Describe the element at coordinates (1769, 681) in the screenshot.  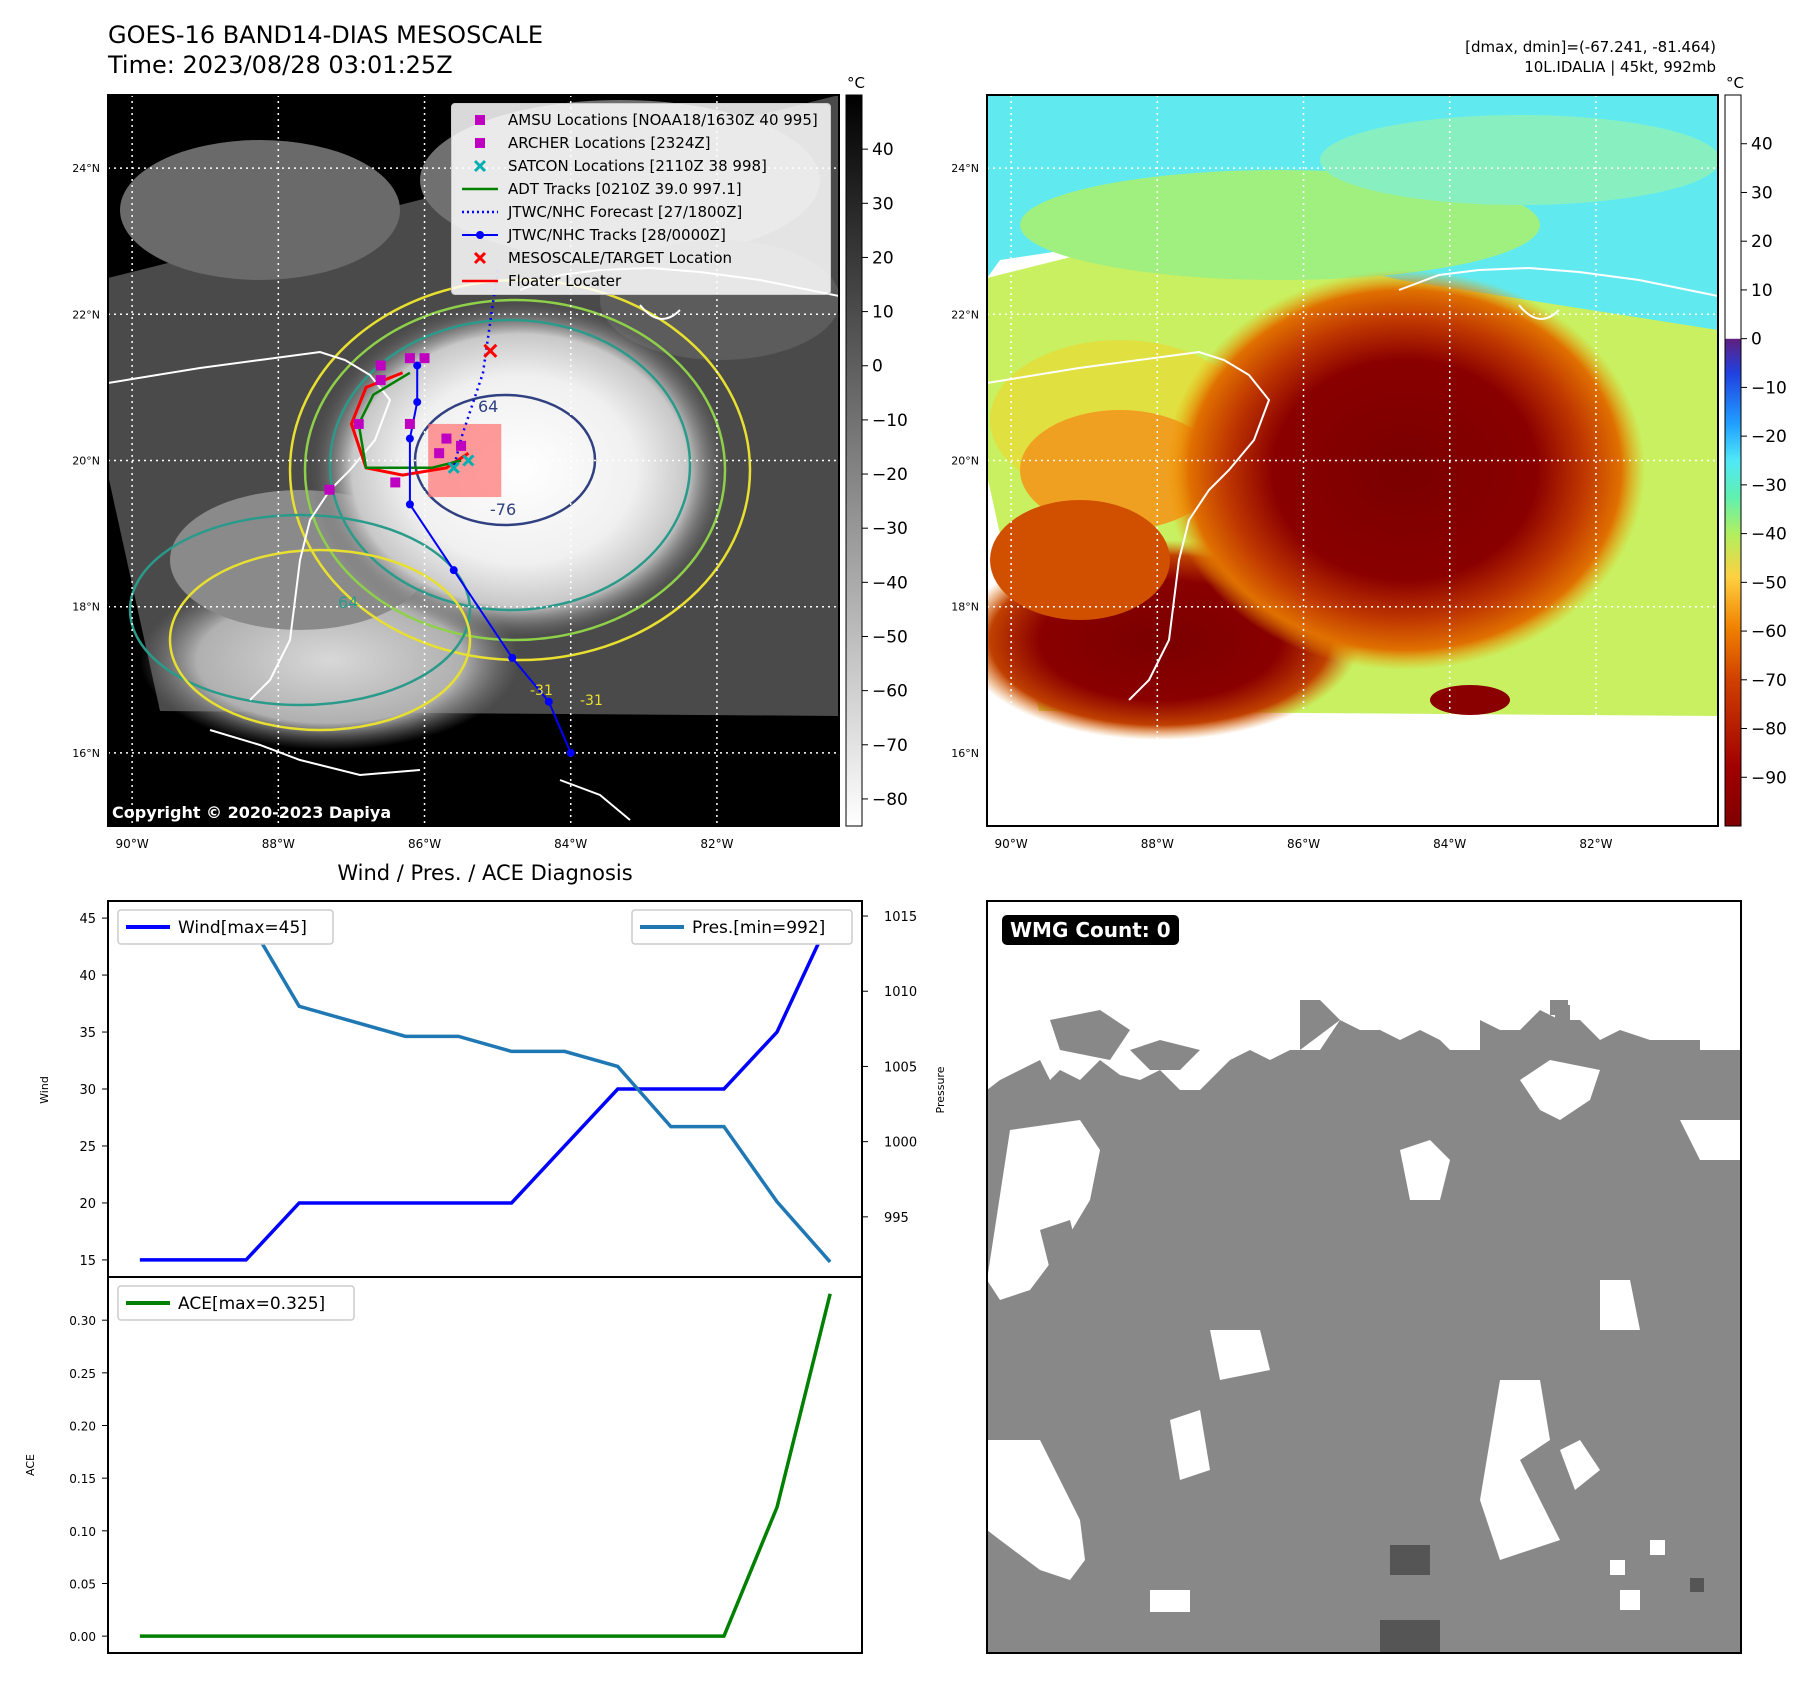
I see `colorbar-tick-label: −70` at that location.